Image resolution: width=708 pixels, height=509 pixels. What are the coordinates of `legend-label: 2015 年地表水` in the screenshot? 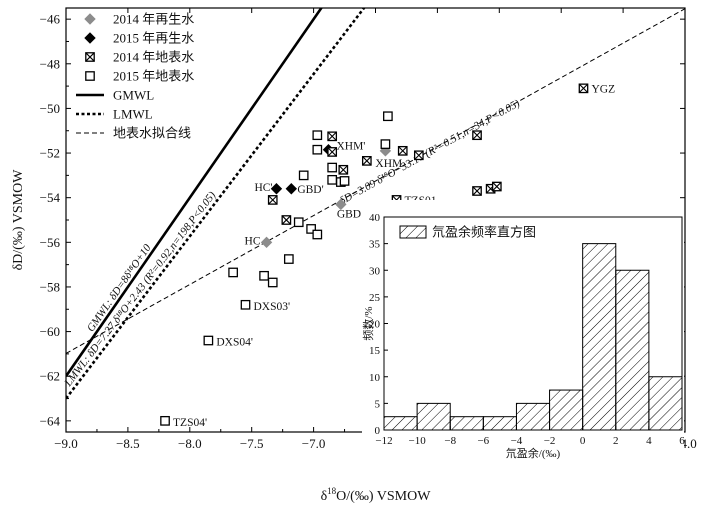 It's located at (153, 76).